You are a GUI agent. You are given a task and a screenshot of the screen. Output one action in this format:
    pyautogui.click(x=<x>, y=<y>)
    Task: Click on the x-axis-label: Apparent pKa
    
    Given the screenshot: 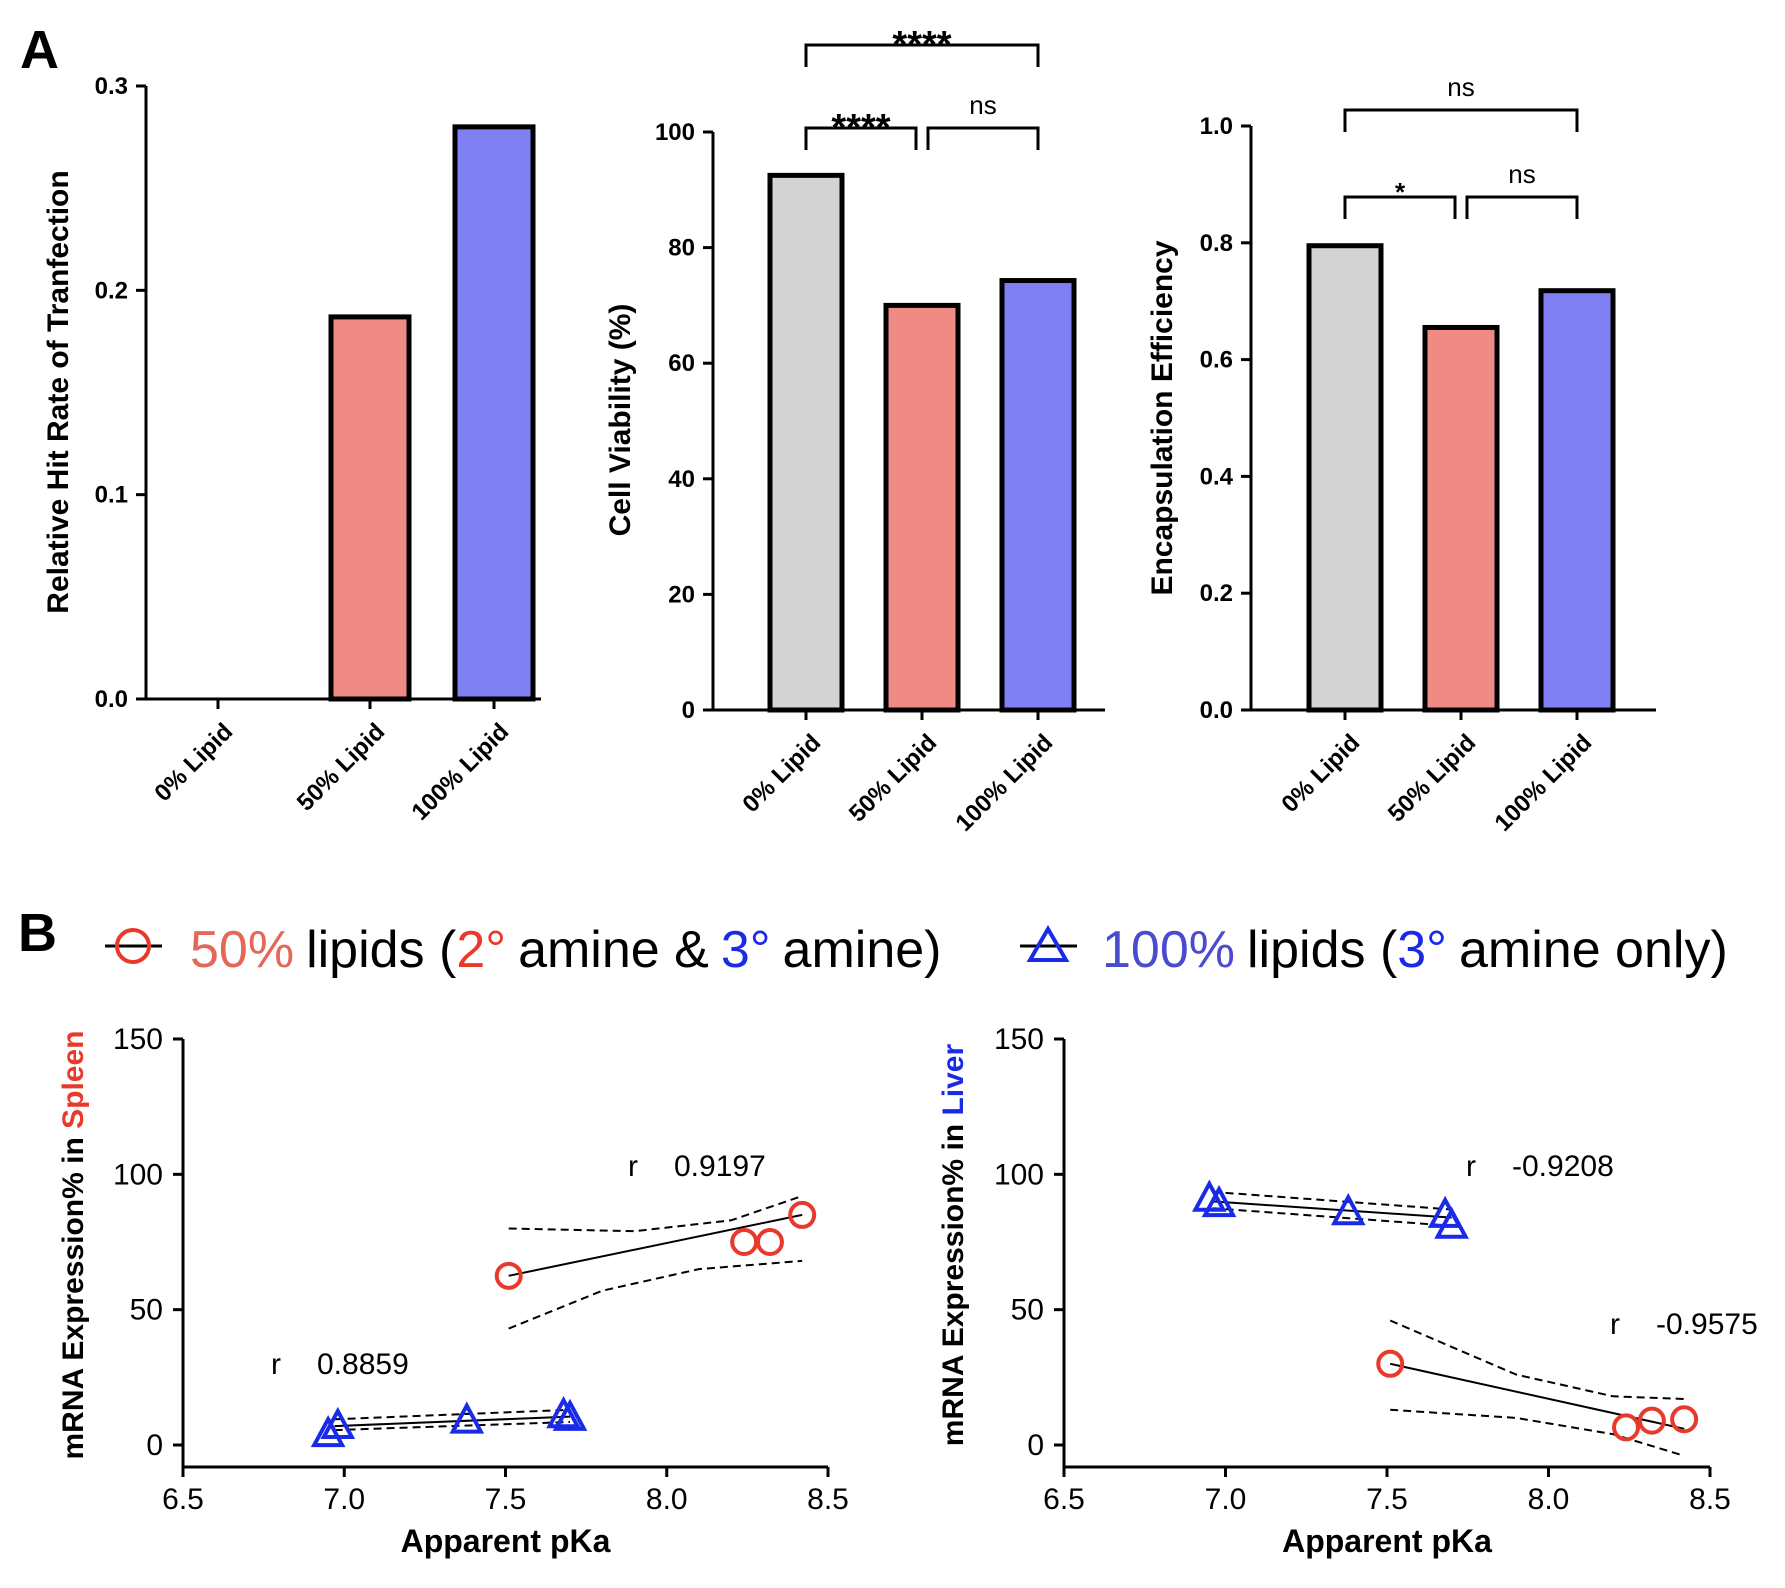 What is the action you would take?
    pyautogui.click(x=1387, y=1541)
    